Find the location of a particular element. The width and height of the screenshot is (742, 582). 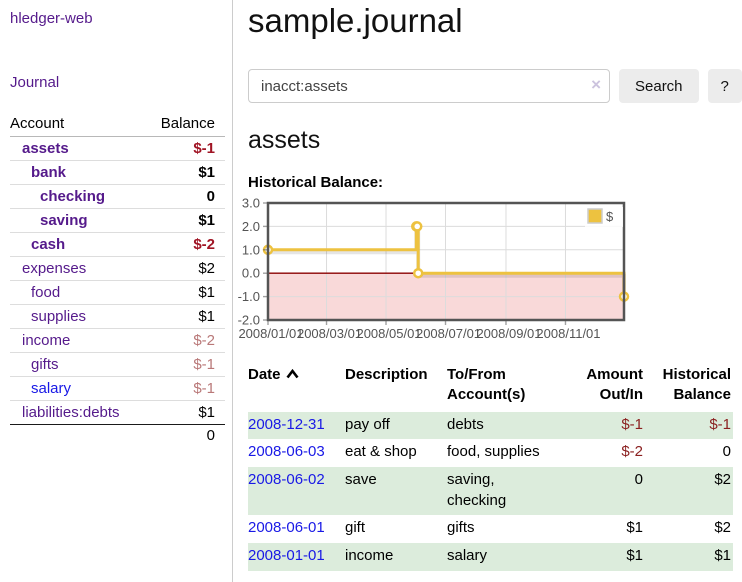

clear-search-icon: × is located at coordinates (596, 84).